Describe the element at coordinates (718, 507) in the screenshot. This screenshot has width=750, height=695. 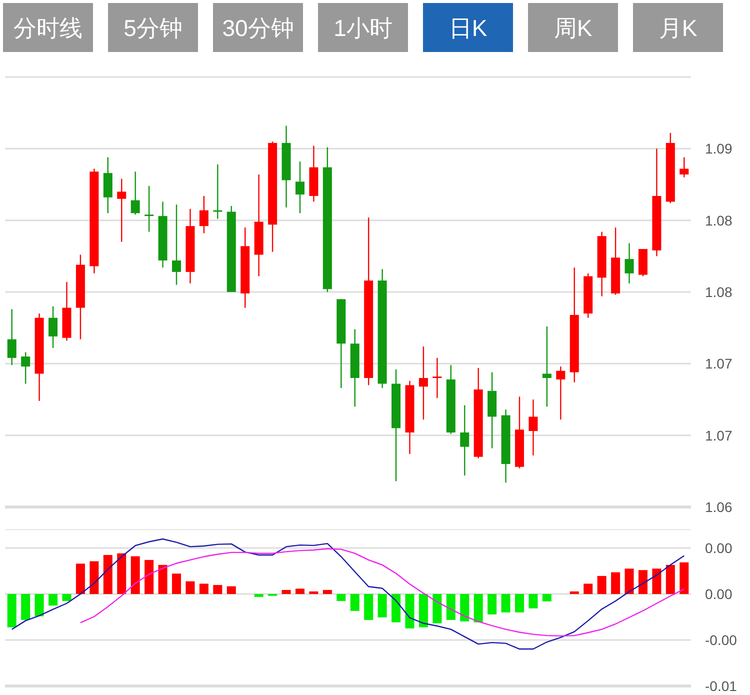
I see `y-tick-label: 1.06` at that location.